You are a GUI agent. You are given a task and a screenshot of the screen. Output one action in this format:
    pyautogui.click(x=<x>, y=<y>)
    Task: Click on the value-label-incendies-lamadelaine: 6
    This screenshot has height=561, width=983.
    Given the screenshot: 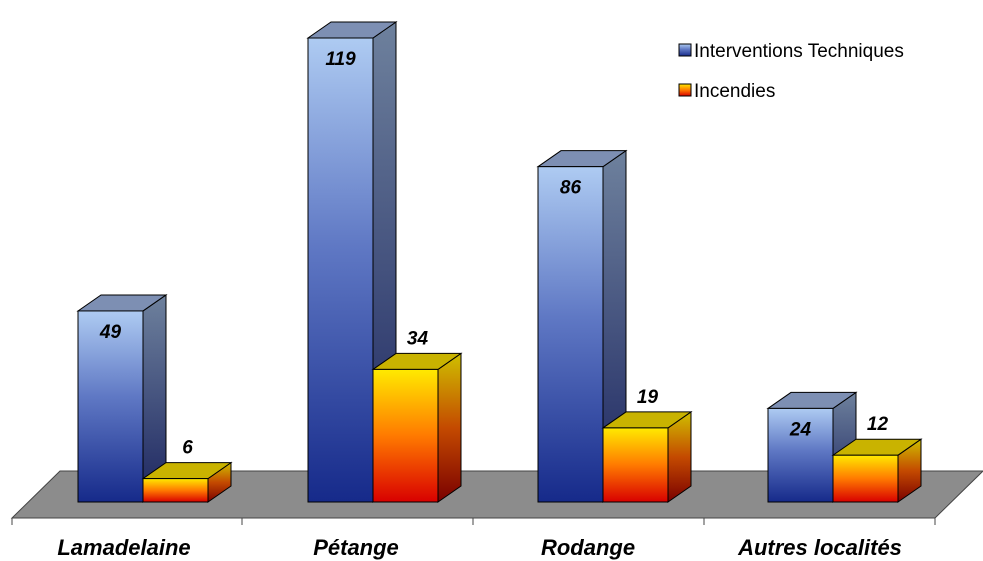 What is the action you would take?
    pyautogui.click(x=187, y=448)
    